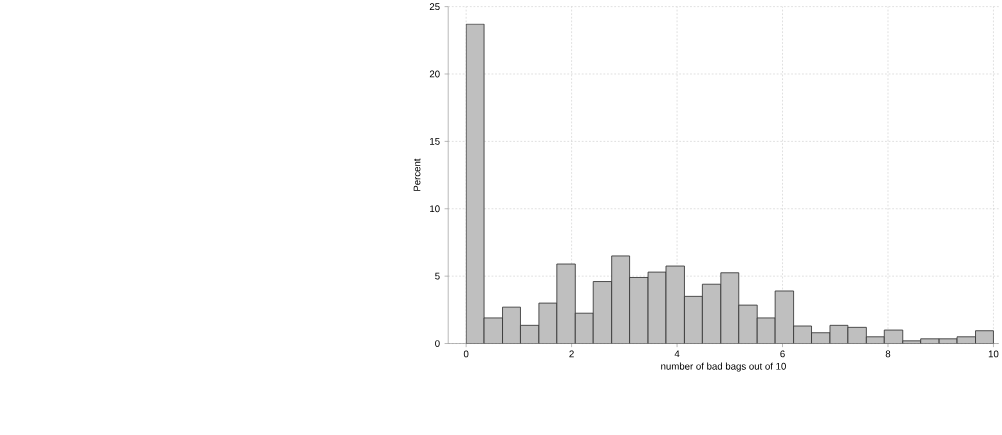  Describe the element at coordinates (782, 354) in the screenshot. I see `x-tick-label: 6` at that location.